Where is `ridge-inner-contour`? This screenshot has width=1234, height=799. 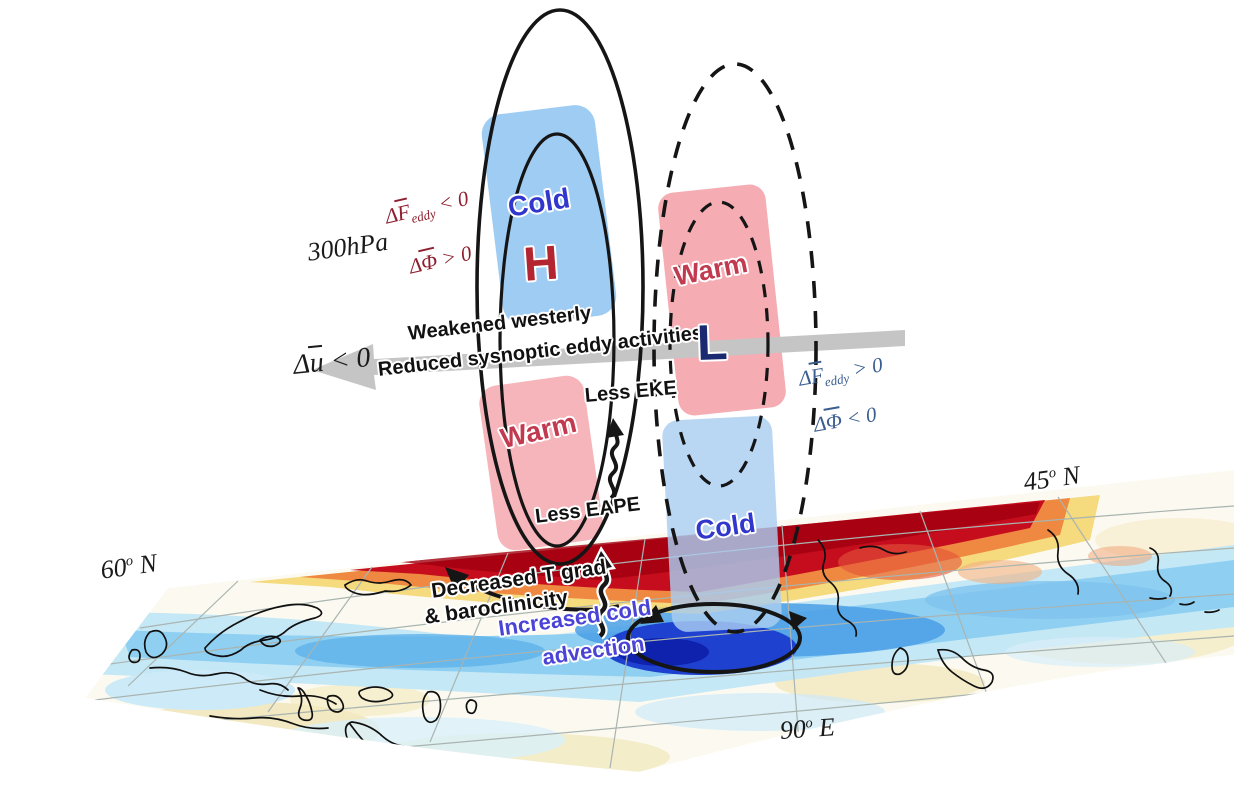 ridge-inner-contour is located at coordinates (557, 340).